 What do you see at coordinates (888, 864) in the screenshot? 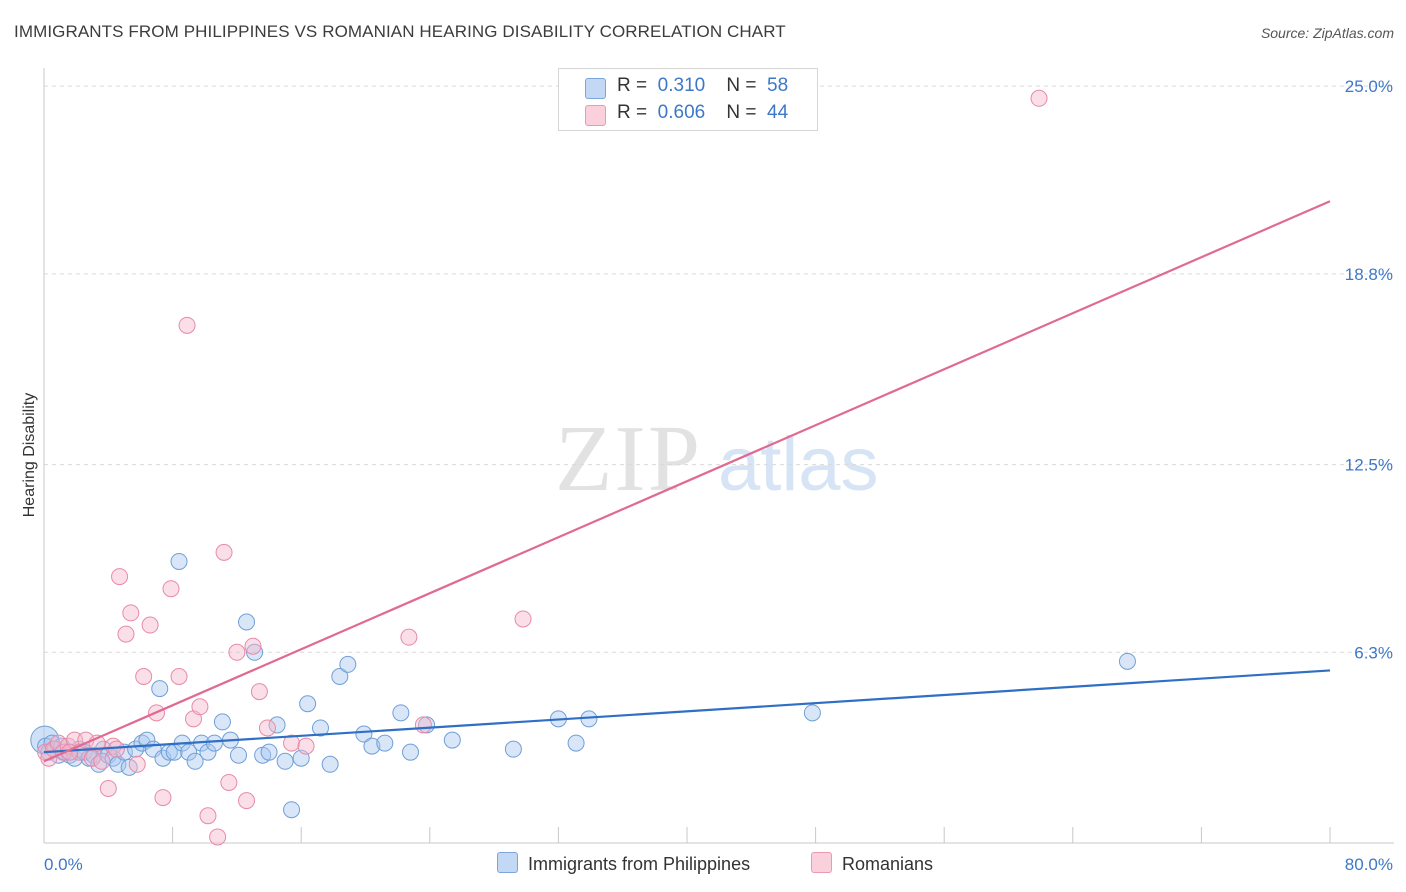
I see `legend-label-romanians: Romanians` at bounding box center [888, 864].